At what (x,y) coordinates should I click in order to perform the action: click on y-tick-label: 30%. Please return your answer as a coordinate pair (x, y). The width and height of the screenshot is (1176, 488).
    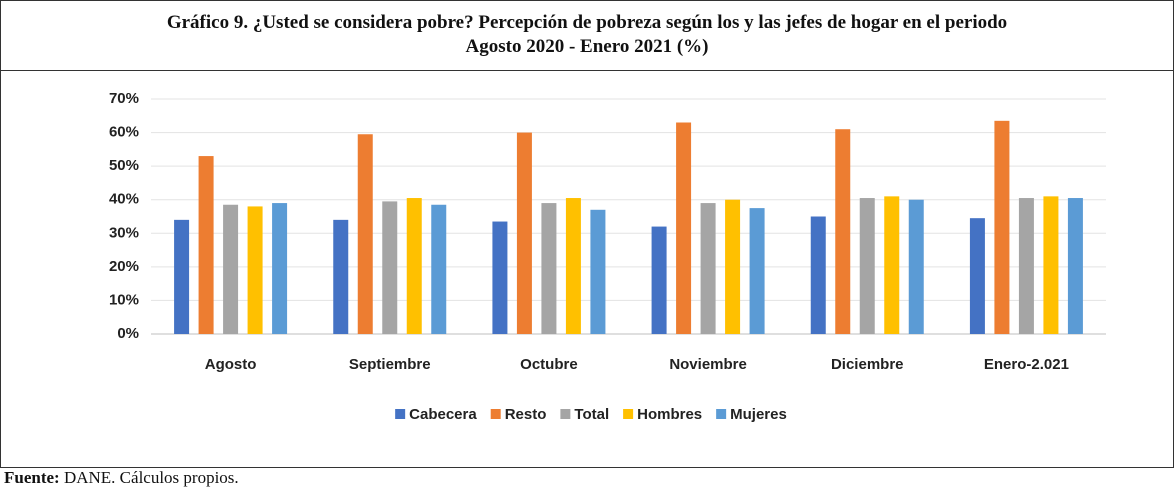
    Looking at the image, I should click on (124, 232).